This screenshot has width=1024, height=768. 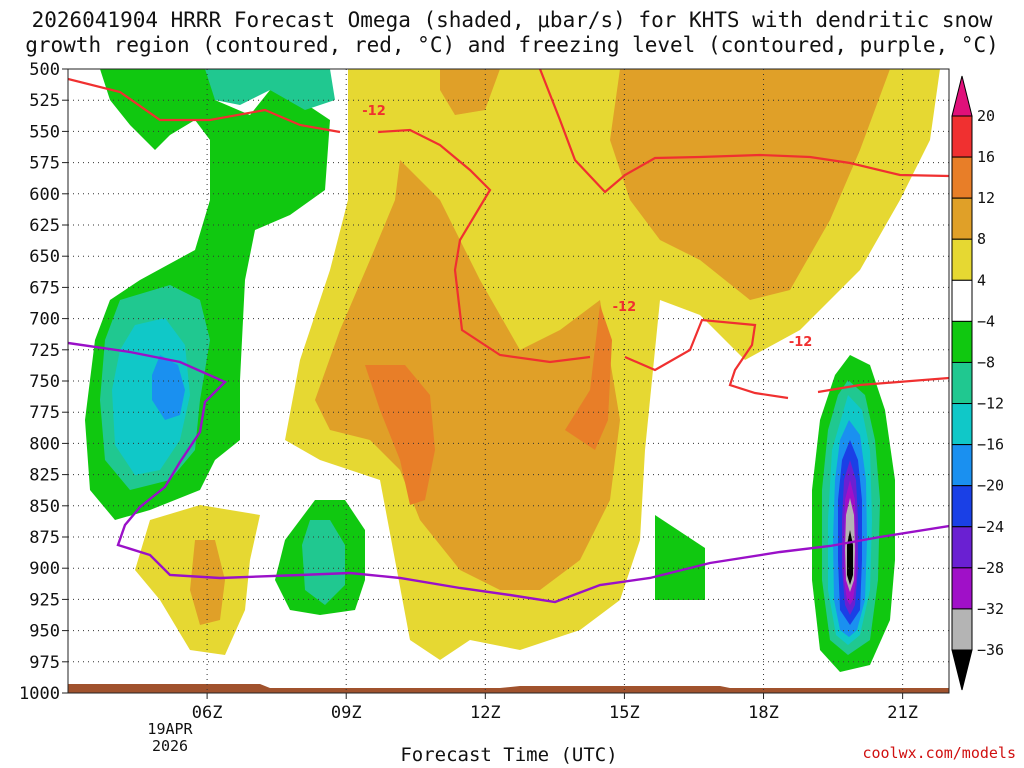 I want to click on y-tick-label: 900, so click(x=44, y=569).